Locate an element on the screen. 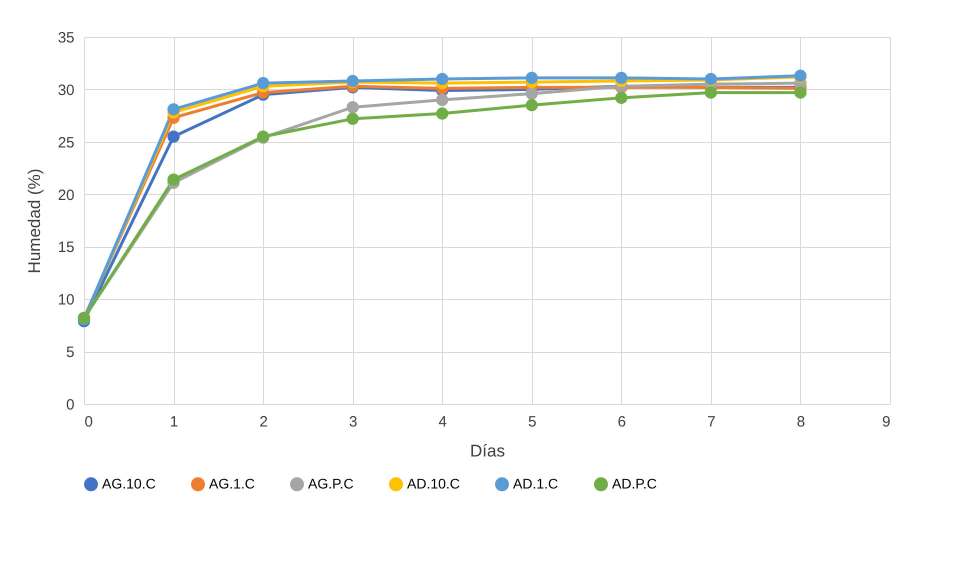  legend-label: AG.P.C is located at coordinates (331, 483).